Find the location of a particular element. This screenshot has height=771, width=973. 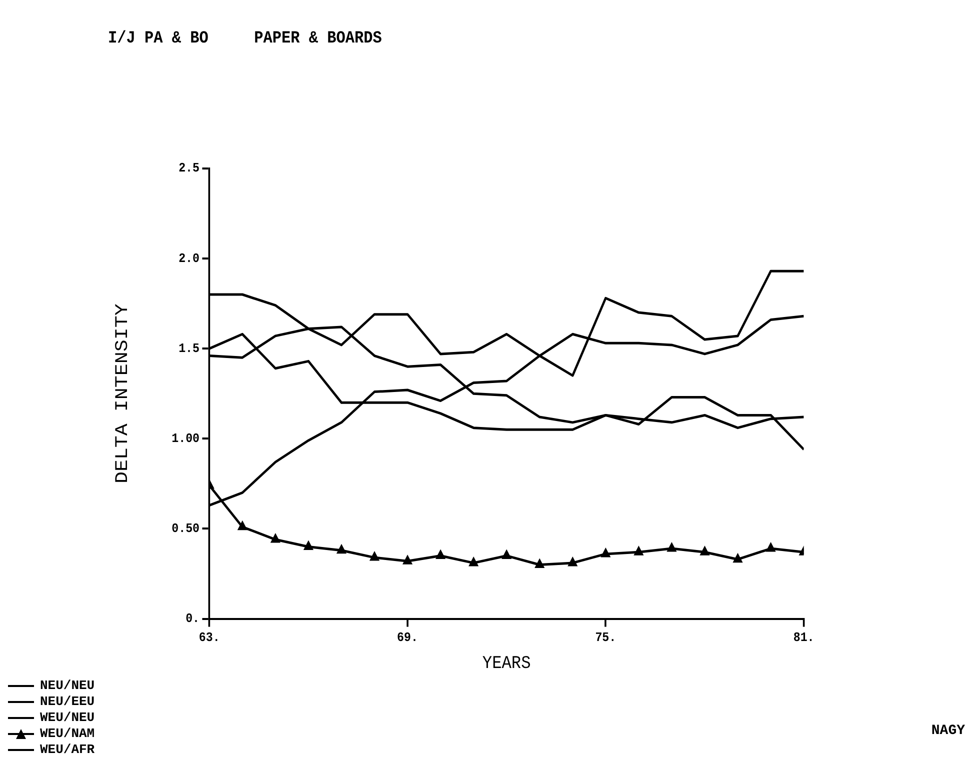

x-tick-label: 63. is located at coordinates (209, 638).